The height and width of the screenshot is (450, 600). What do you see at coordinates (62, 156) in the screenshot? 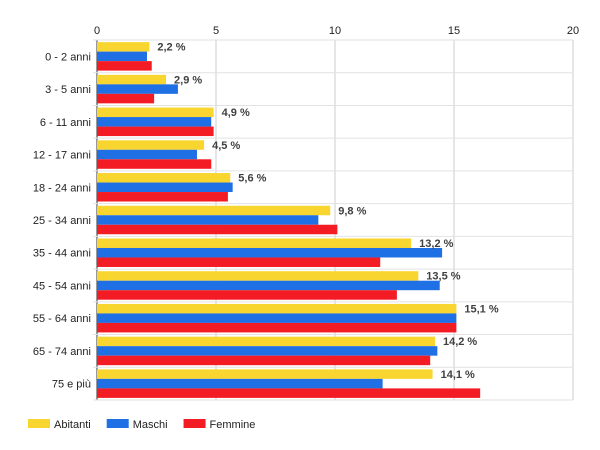
I see `category-label: 12 - 17 anni` at bounding box center [62, 156].